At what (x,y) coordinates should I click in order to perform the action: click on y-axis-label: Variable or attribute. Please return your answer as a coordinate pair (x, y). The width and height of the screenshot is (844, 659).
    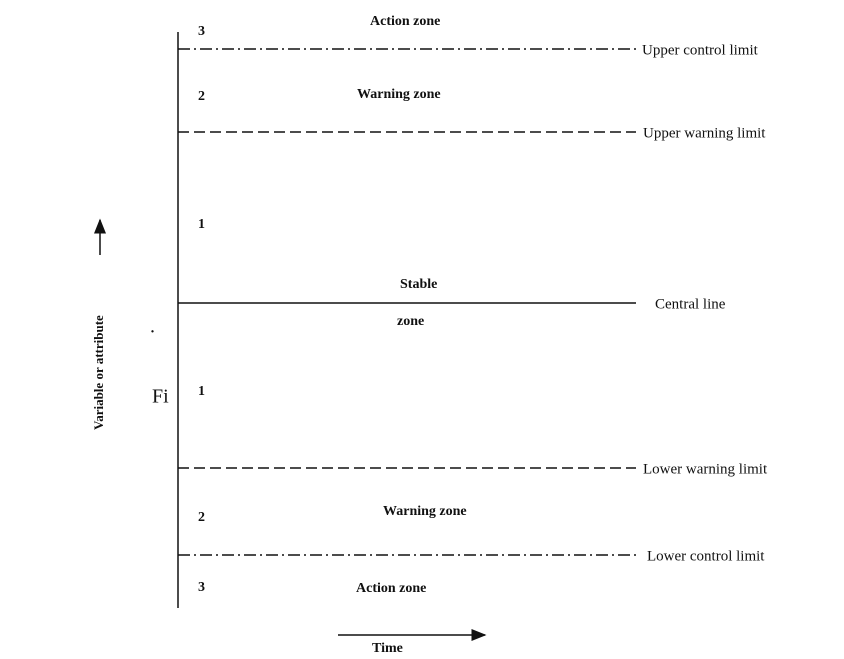
    Looking at the image, I should click on (98, 372).